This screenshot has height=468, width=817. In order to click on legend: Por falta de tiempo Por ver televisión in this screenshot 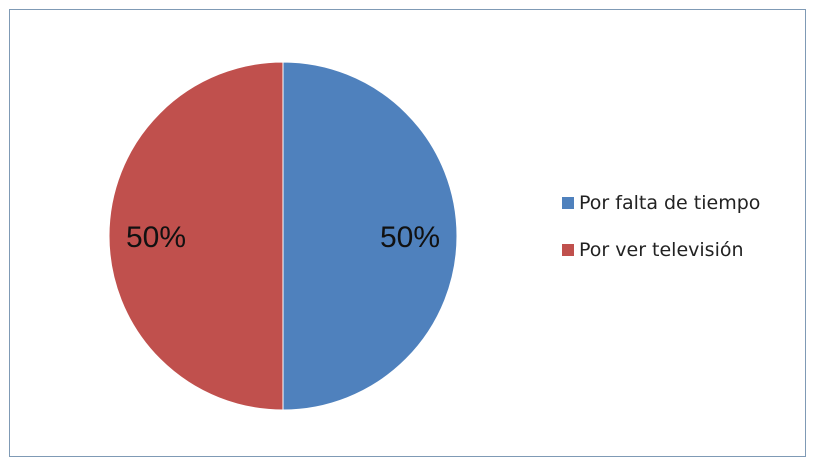, I will do `click(661, 238)`.